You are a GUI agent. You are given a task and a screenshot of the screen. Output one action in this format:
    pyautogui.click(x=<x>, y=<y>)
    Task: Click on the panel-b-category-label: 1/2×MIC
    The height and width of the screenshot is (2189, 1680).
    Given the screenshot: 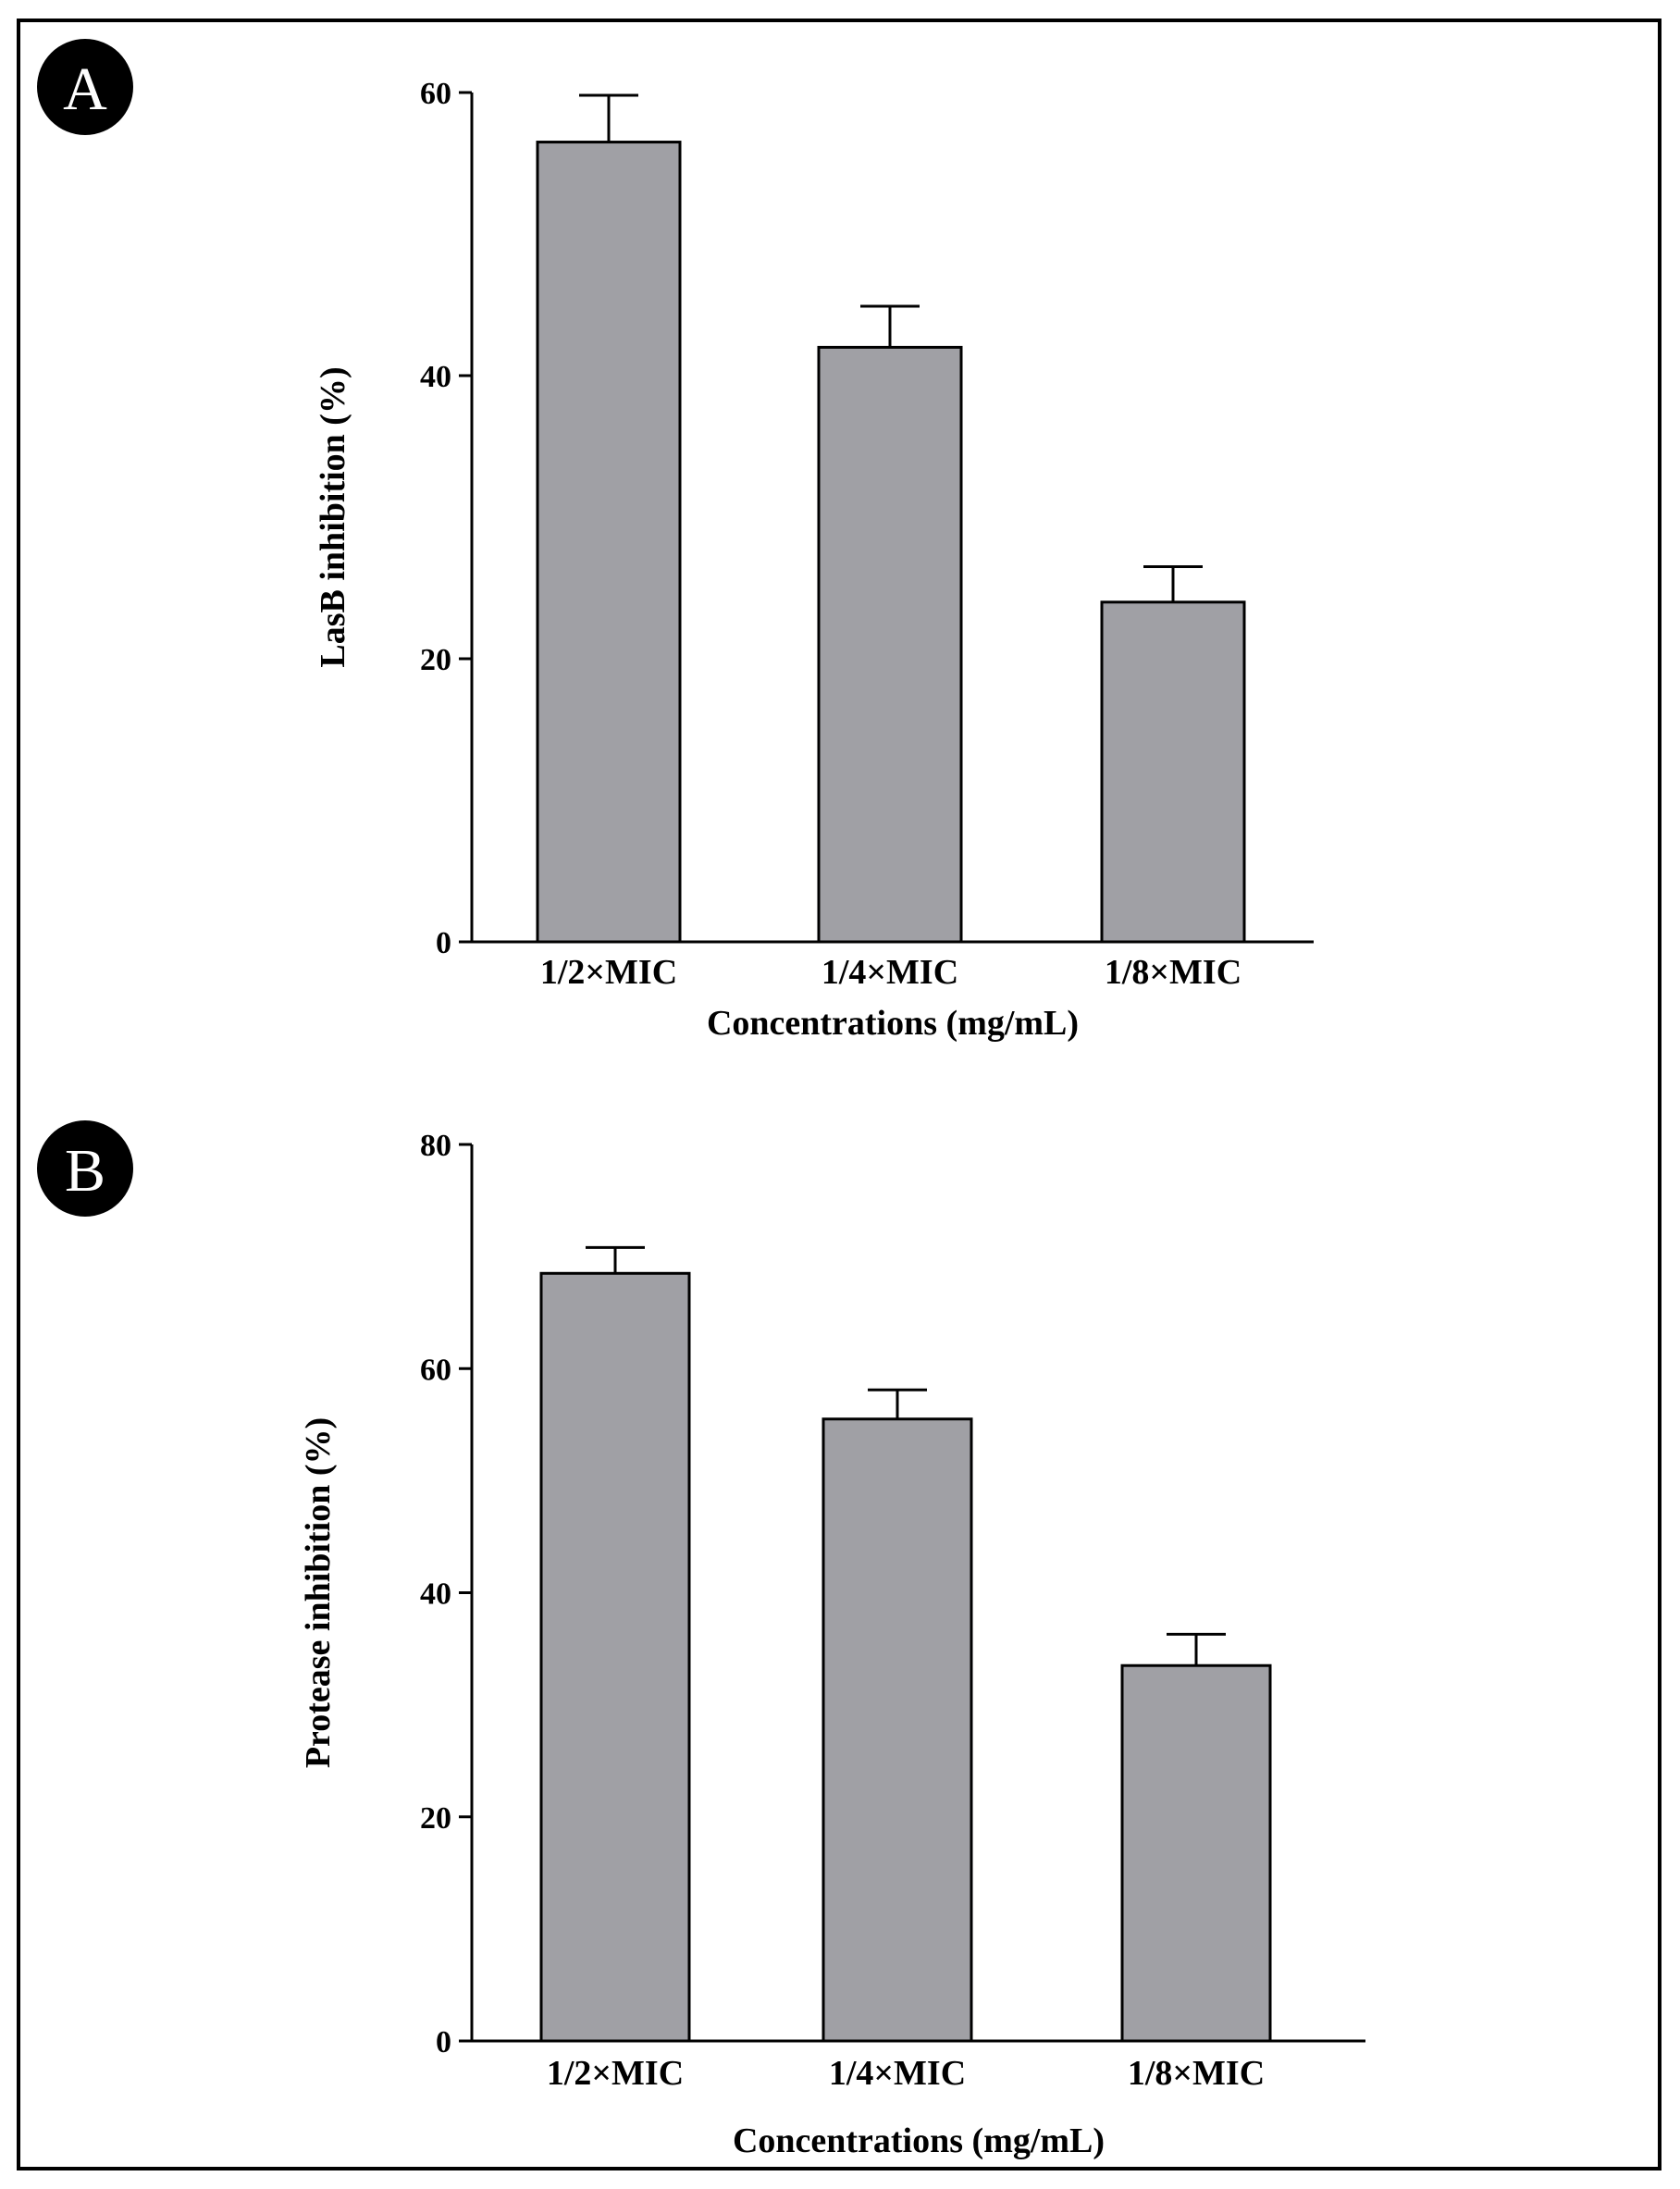 What is the action you would take?
    pyautogui.click(x=615, y=2074)
    